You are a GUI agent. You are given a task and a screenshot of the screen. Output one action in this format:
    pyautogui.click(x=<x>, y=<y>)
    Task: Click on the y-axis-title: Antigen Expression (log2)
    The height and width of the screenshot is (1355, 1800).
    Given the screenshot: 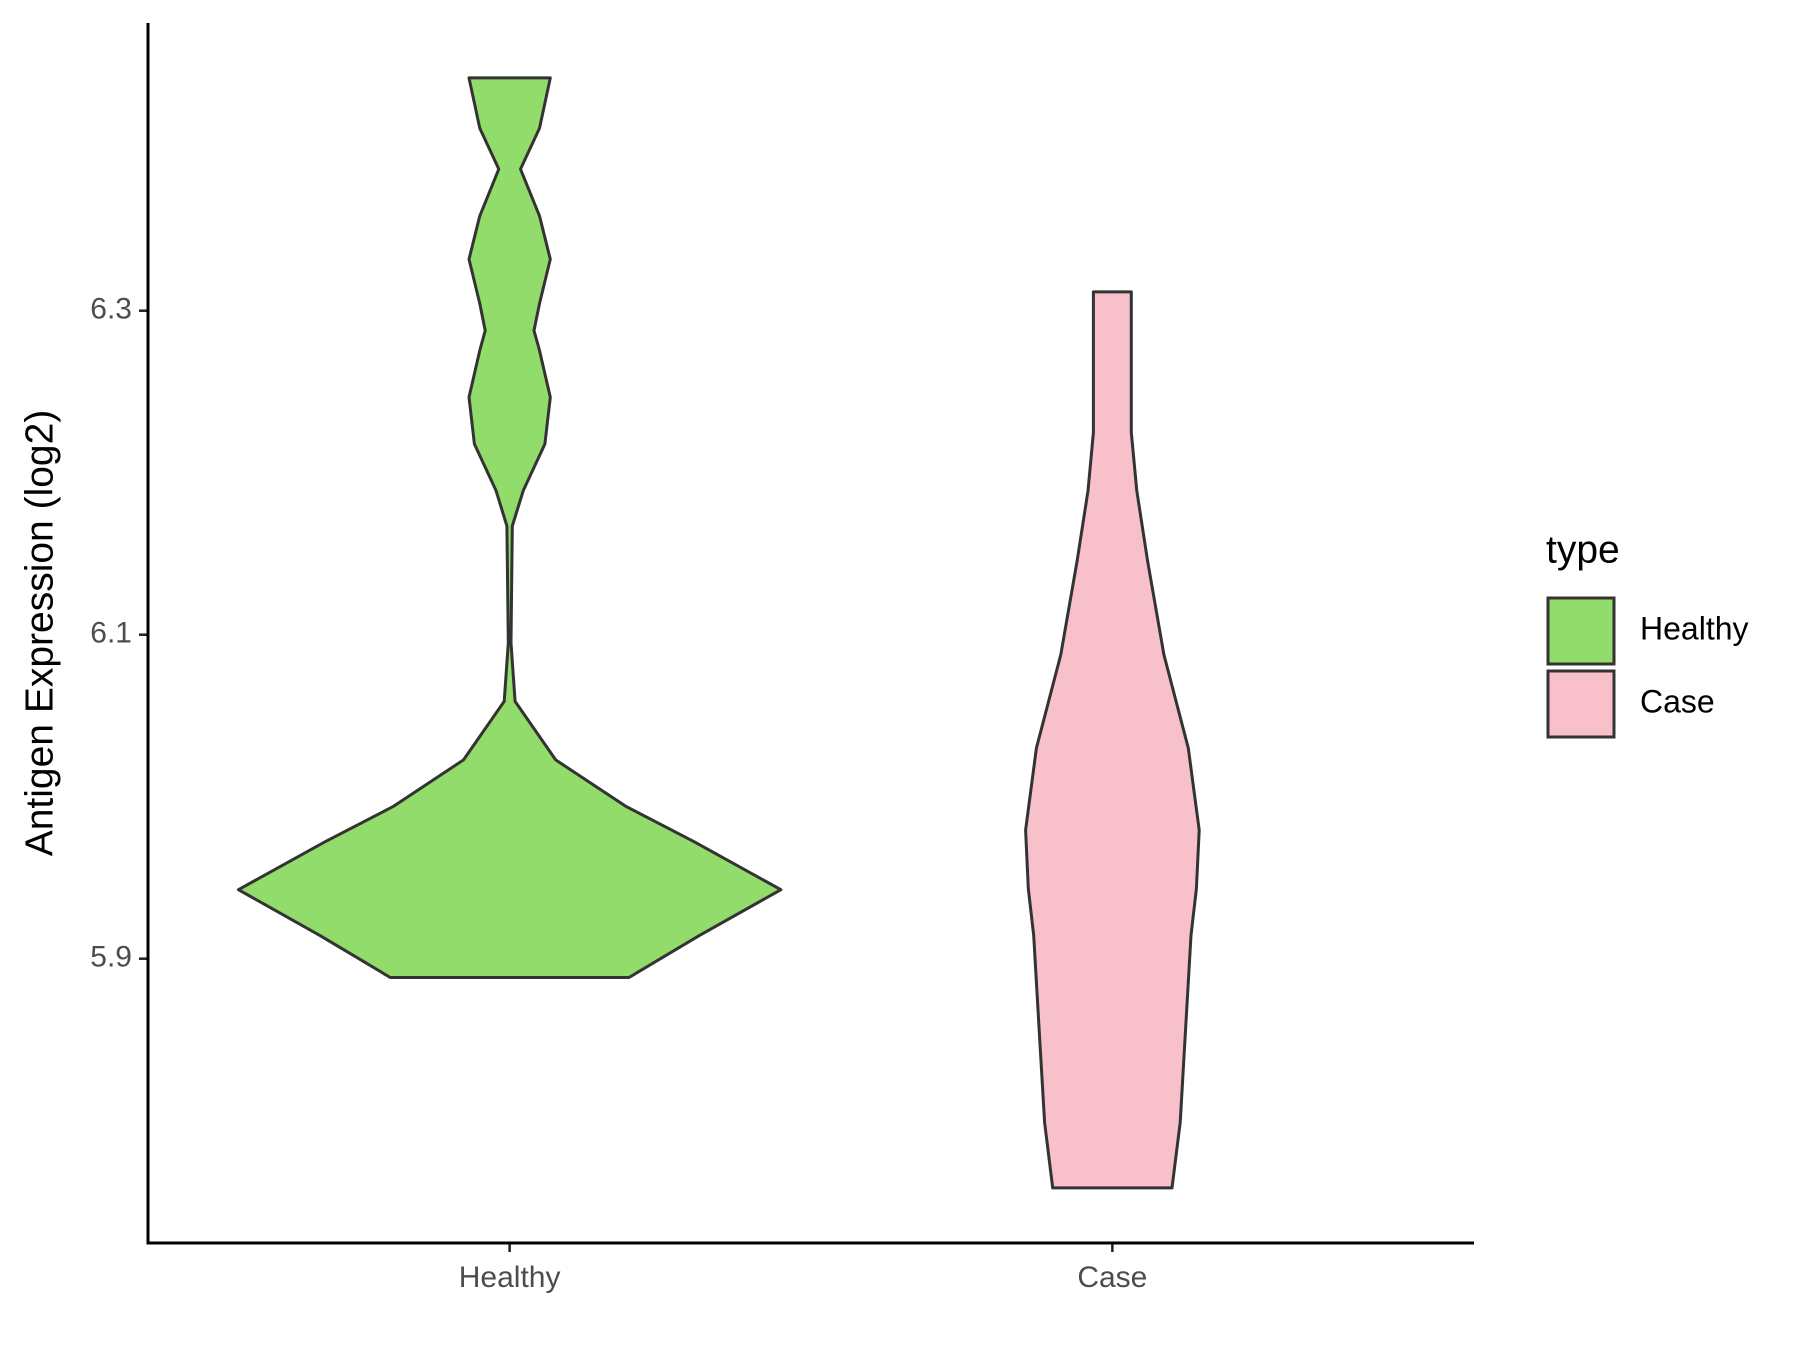 What is the action you would take?
    pyautogui.click(x=39, y=633)
    